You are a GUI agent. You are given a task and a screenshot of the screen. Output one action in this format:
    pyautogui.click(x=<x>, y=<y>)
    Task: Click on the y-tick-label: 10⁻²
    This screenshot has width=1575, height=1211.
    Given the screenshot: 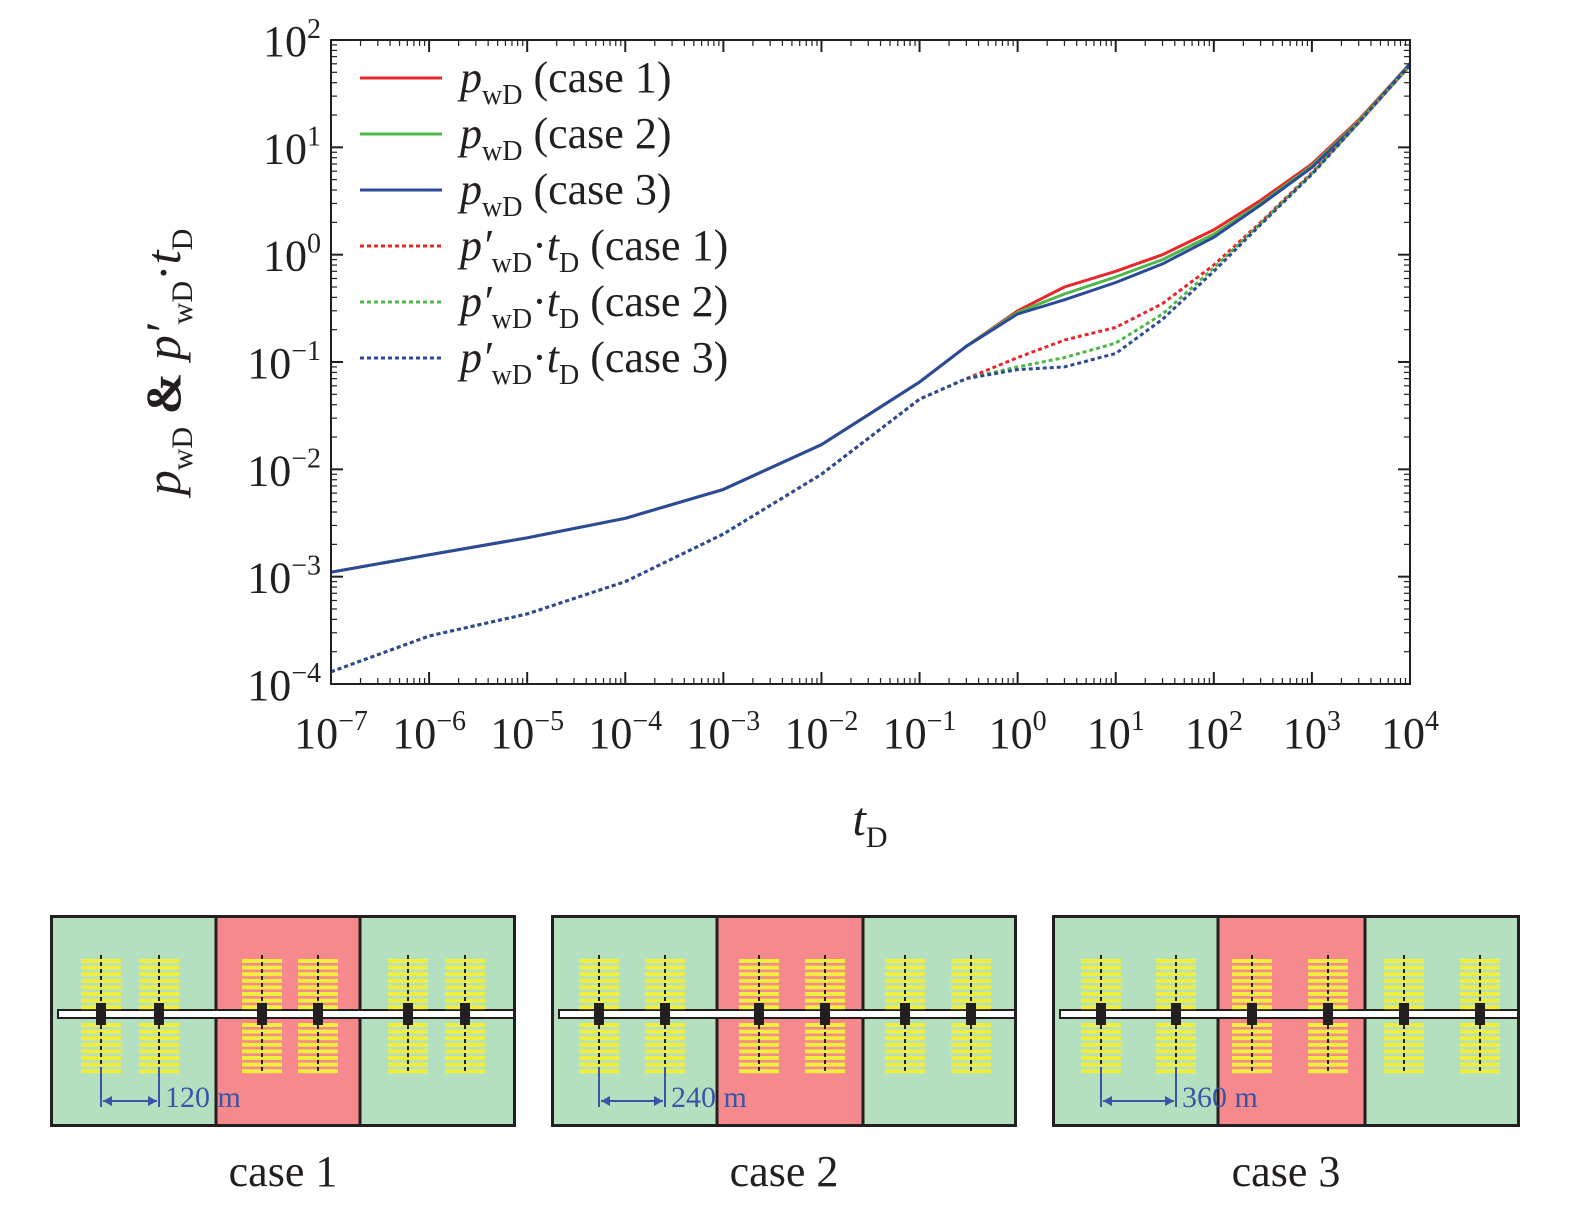 What is the action you would take?
    pyautogui.click(x=284, y=469)
    